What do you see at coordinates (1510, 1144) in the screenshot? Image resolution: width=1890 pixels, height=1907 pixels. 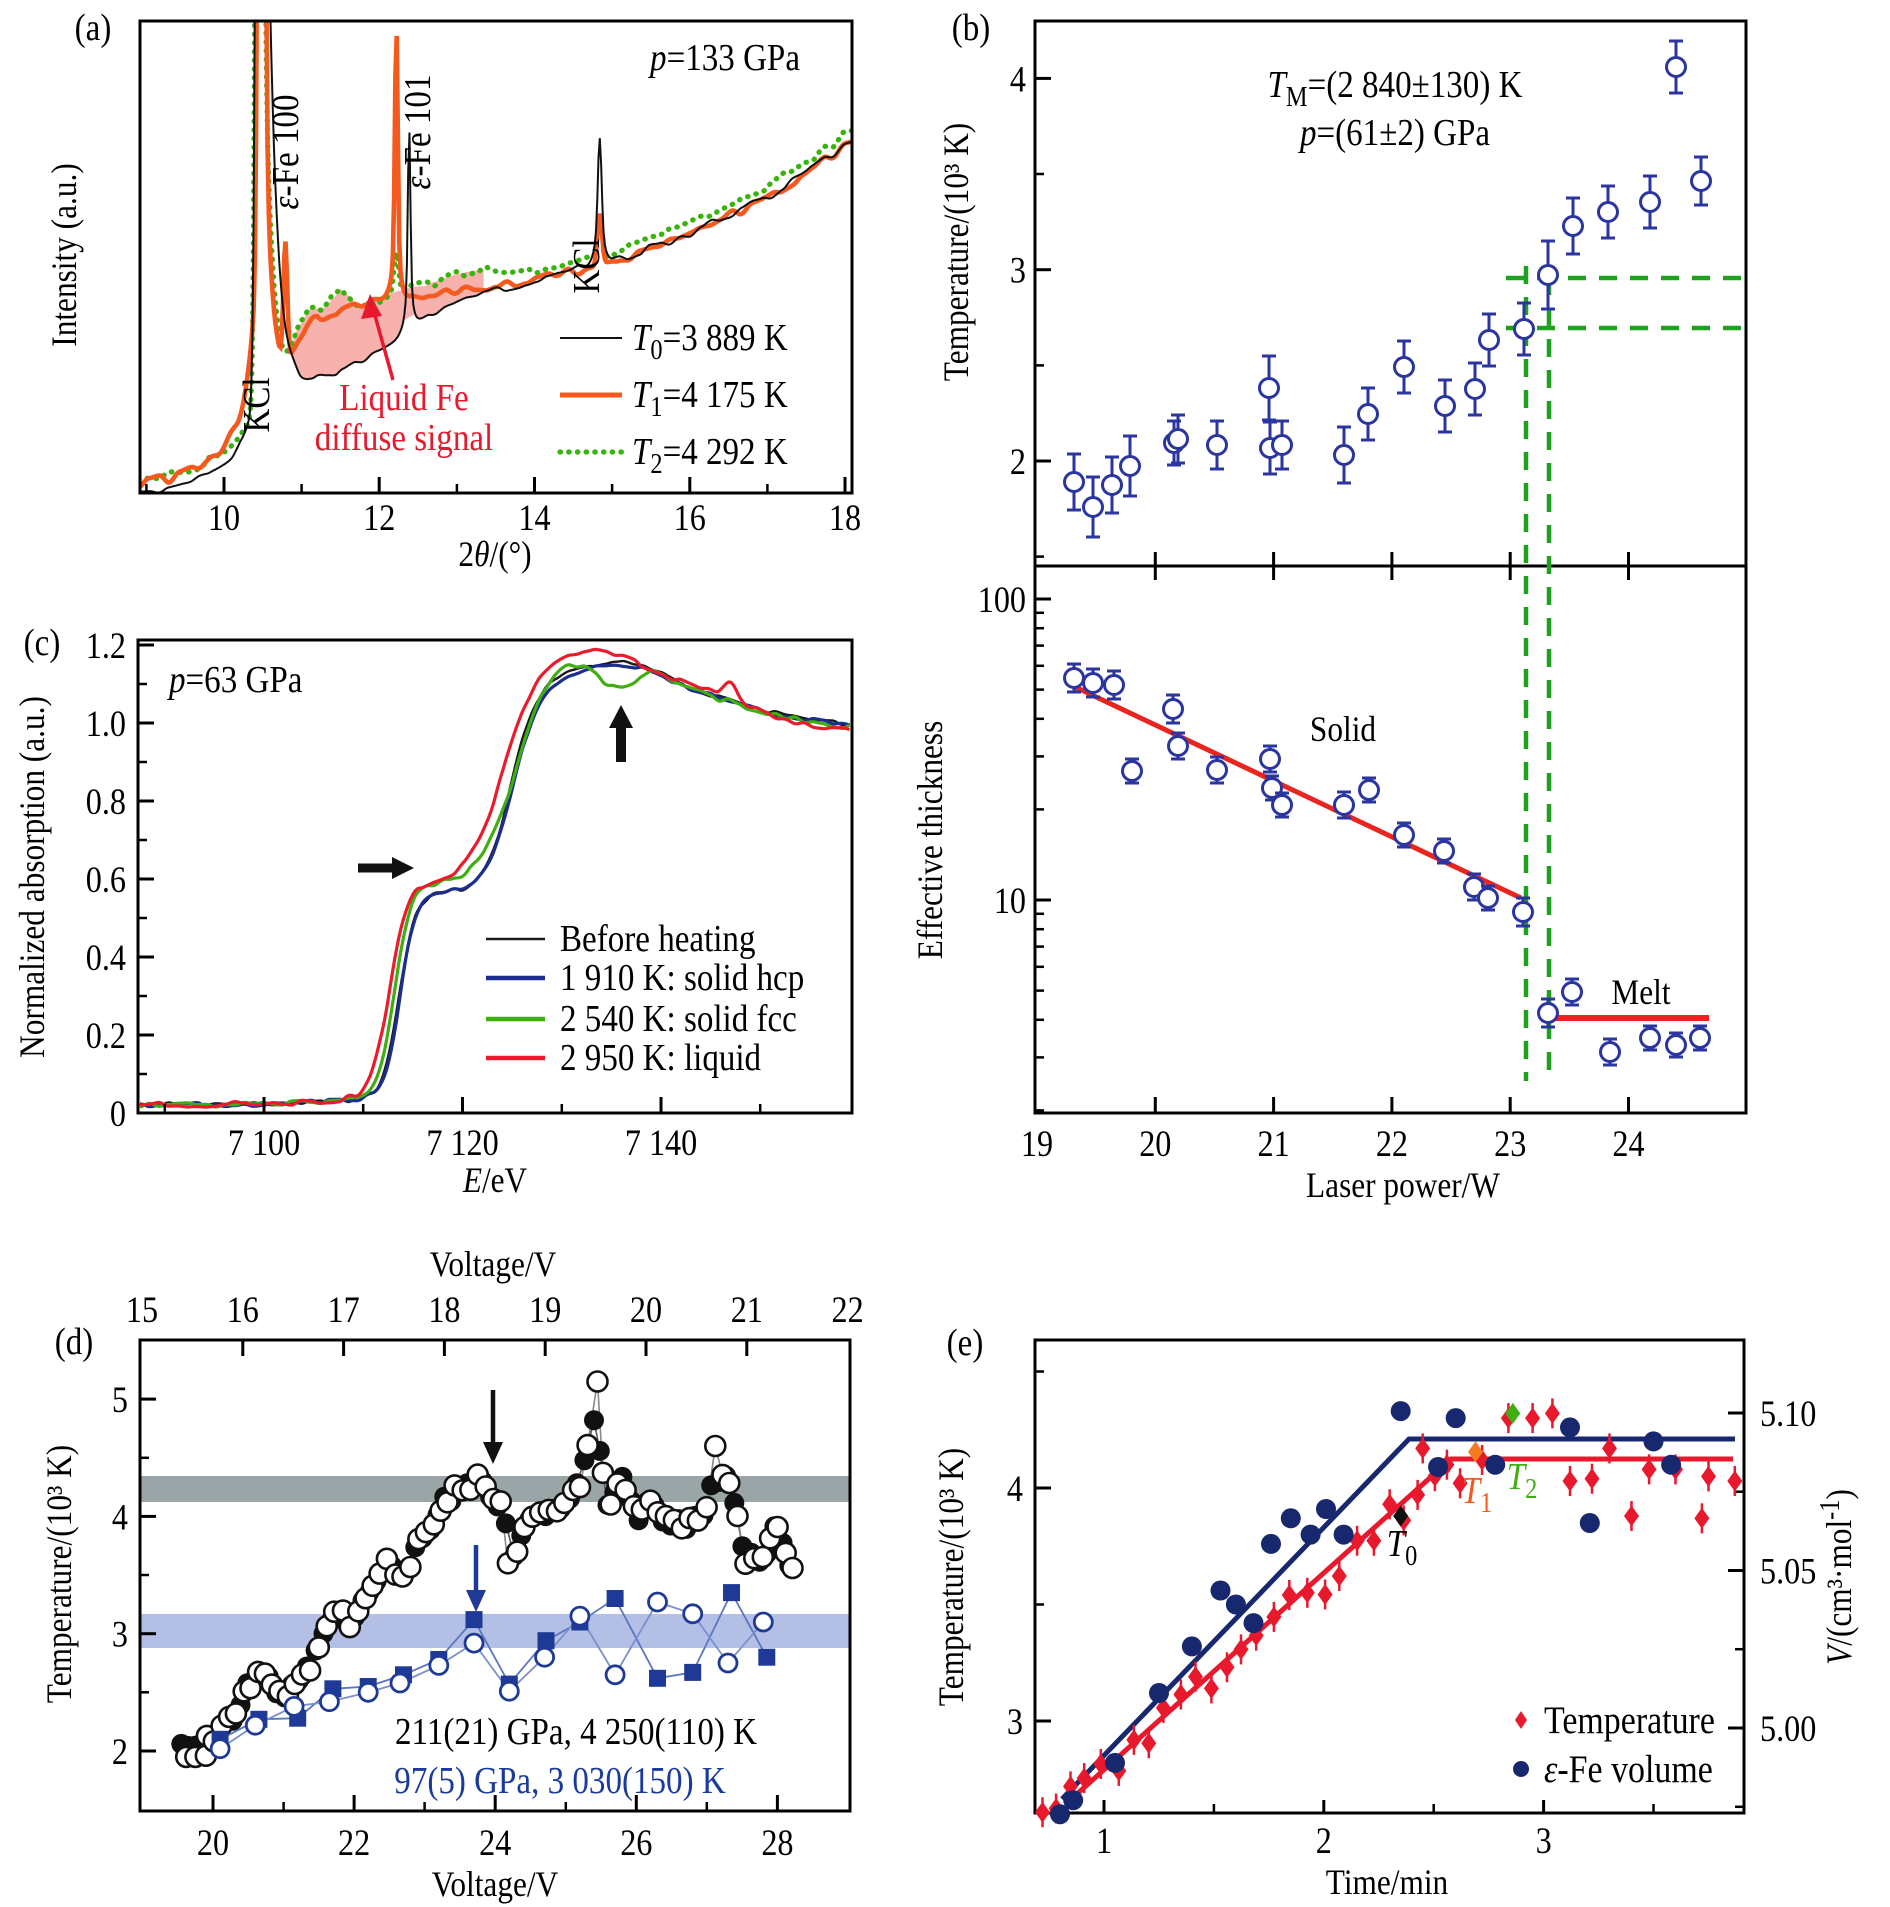 I see `svg-text: 23` at bounding box center [1510, 1144].